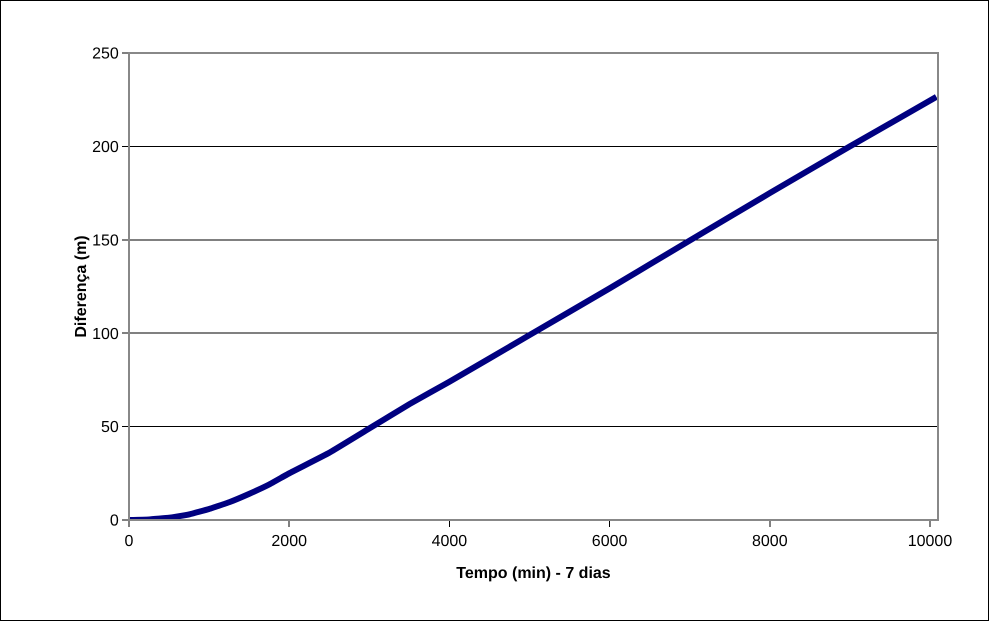  What do you see at coordinates (81, 286) in the screenshot?
I see `y-axis-title: Diferença (m)` at bounding box center [81, 286].